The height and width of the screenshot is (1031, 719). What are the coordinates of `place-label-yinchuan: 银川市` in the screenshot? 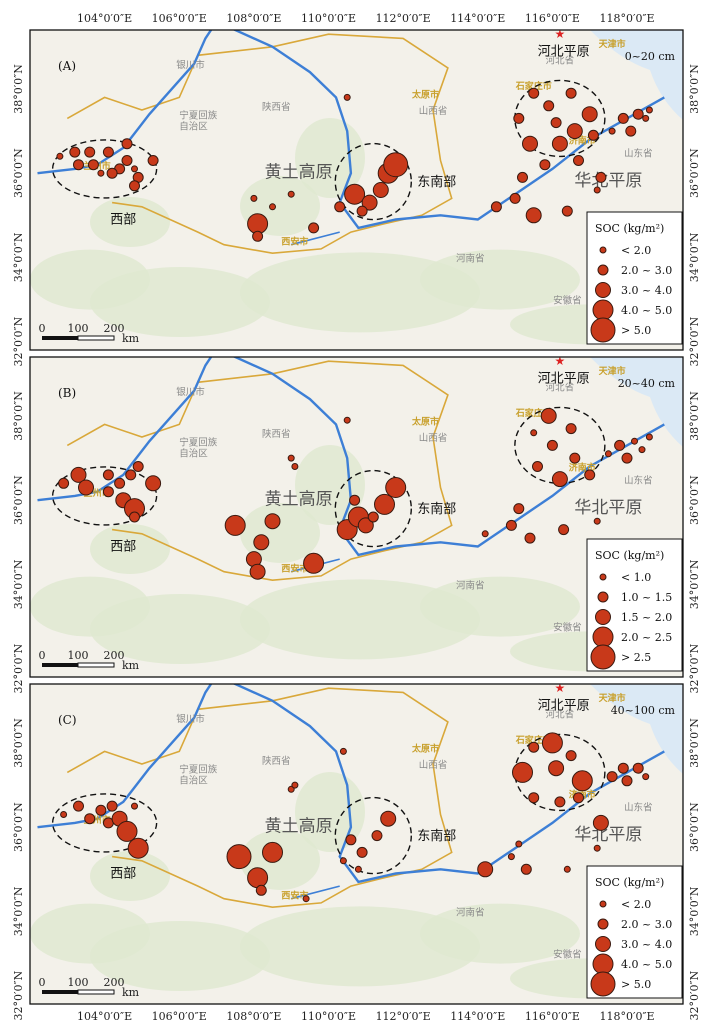 It's located at (190, 65).